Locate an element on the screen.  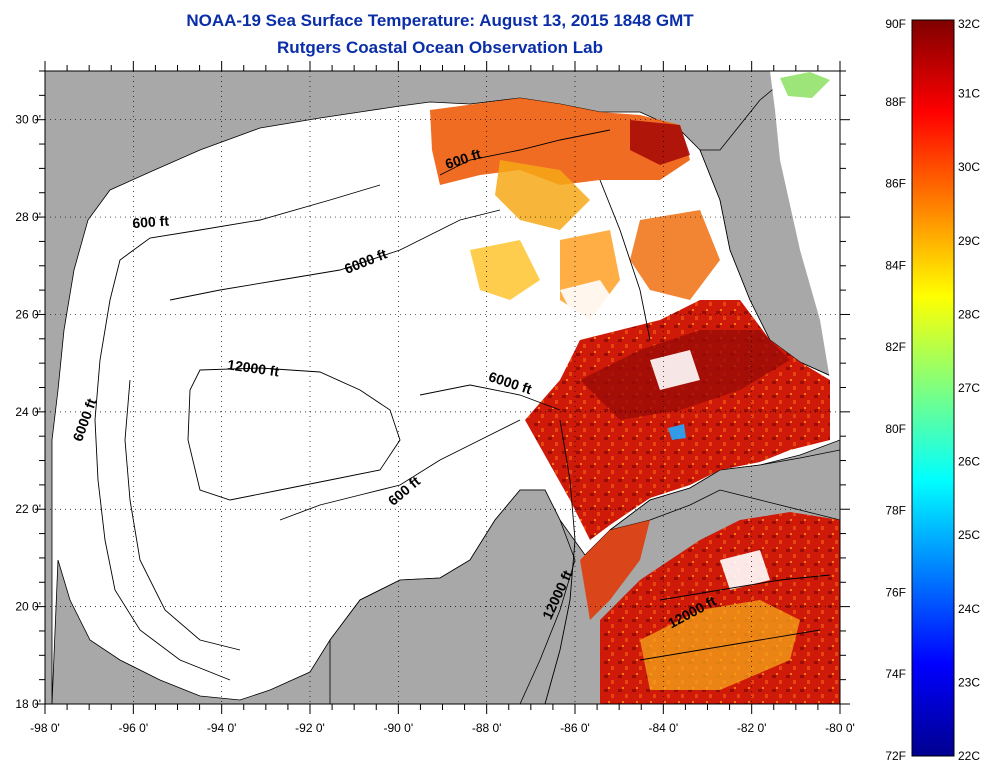
yucatan-land is located at coordinates (452, 596).